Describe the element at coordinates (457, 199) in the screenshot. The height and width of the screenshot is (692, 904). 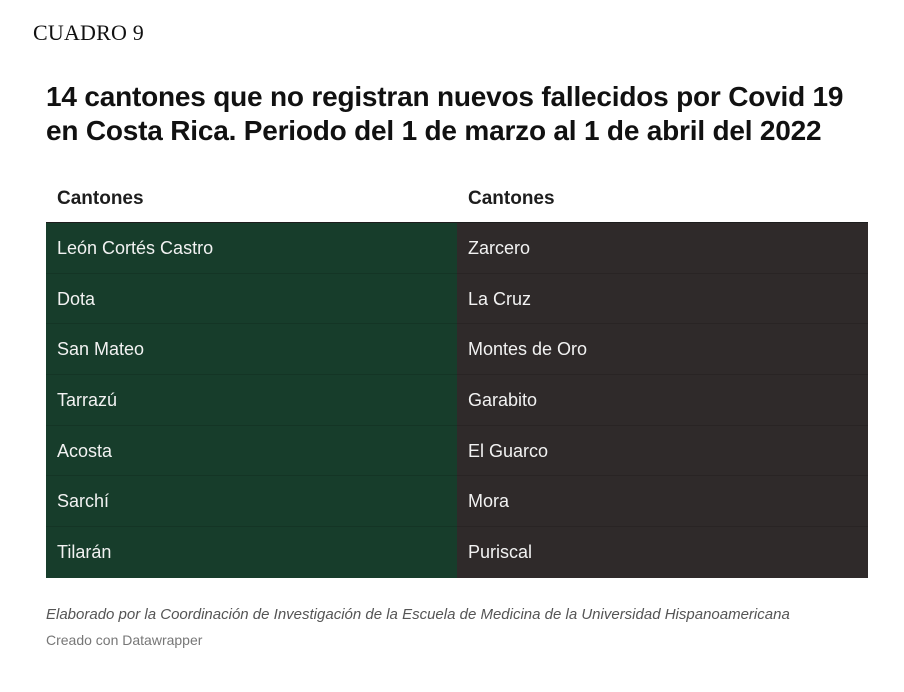
I see `table-header: Cantones Cantones` at that location.